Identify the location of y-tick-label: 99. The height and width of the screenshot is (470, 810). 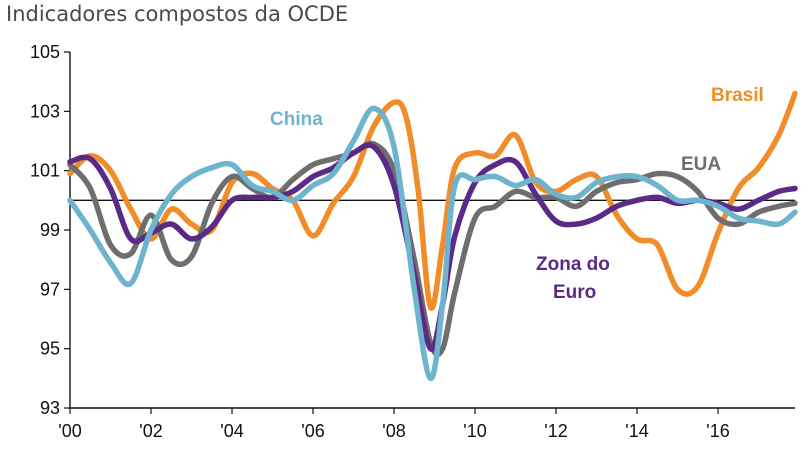
(50, 230).